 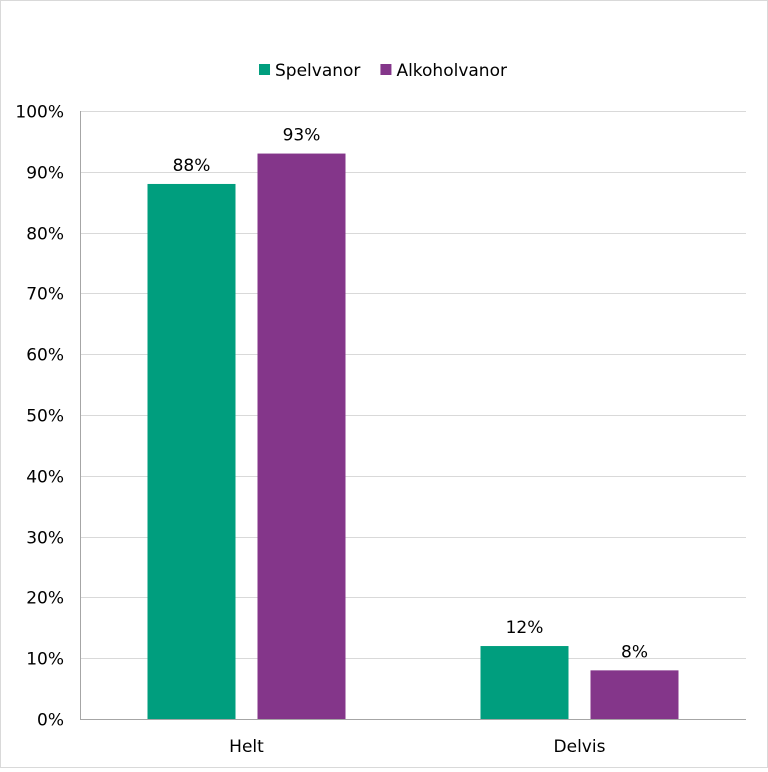 What do you see at coordinates (45, 539) in the screenshot?
I see `y-tick-label: 30%` at bounding box center [45, 539].